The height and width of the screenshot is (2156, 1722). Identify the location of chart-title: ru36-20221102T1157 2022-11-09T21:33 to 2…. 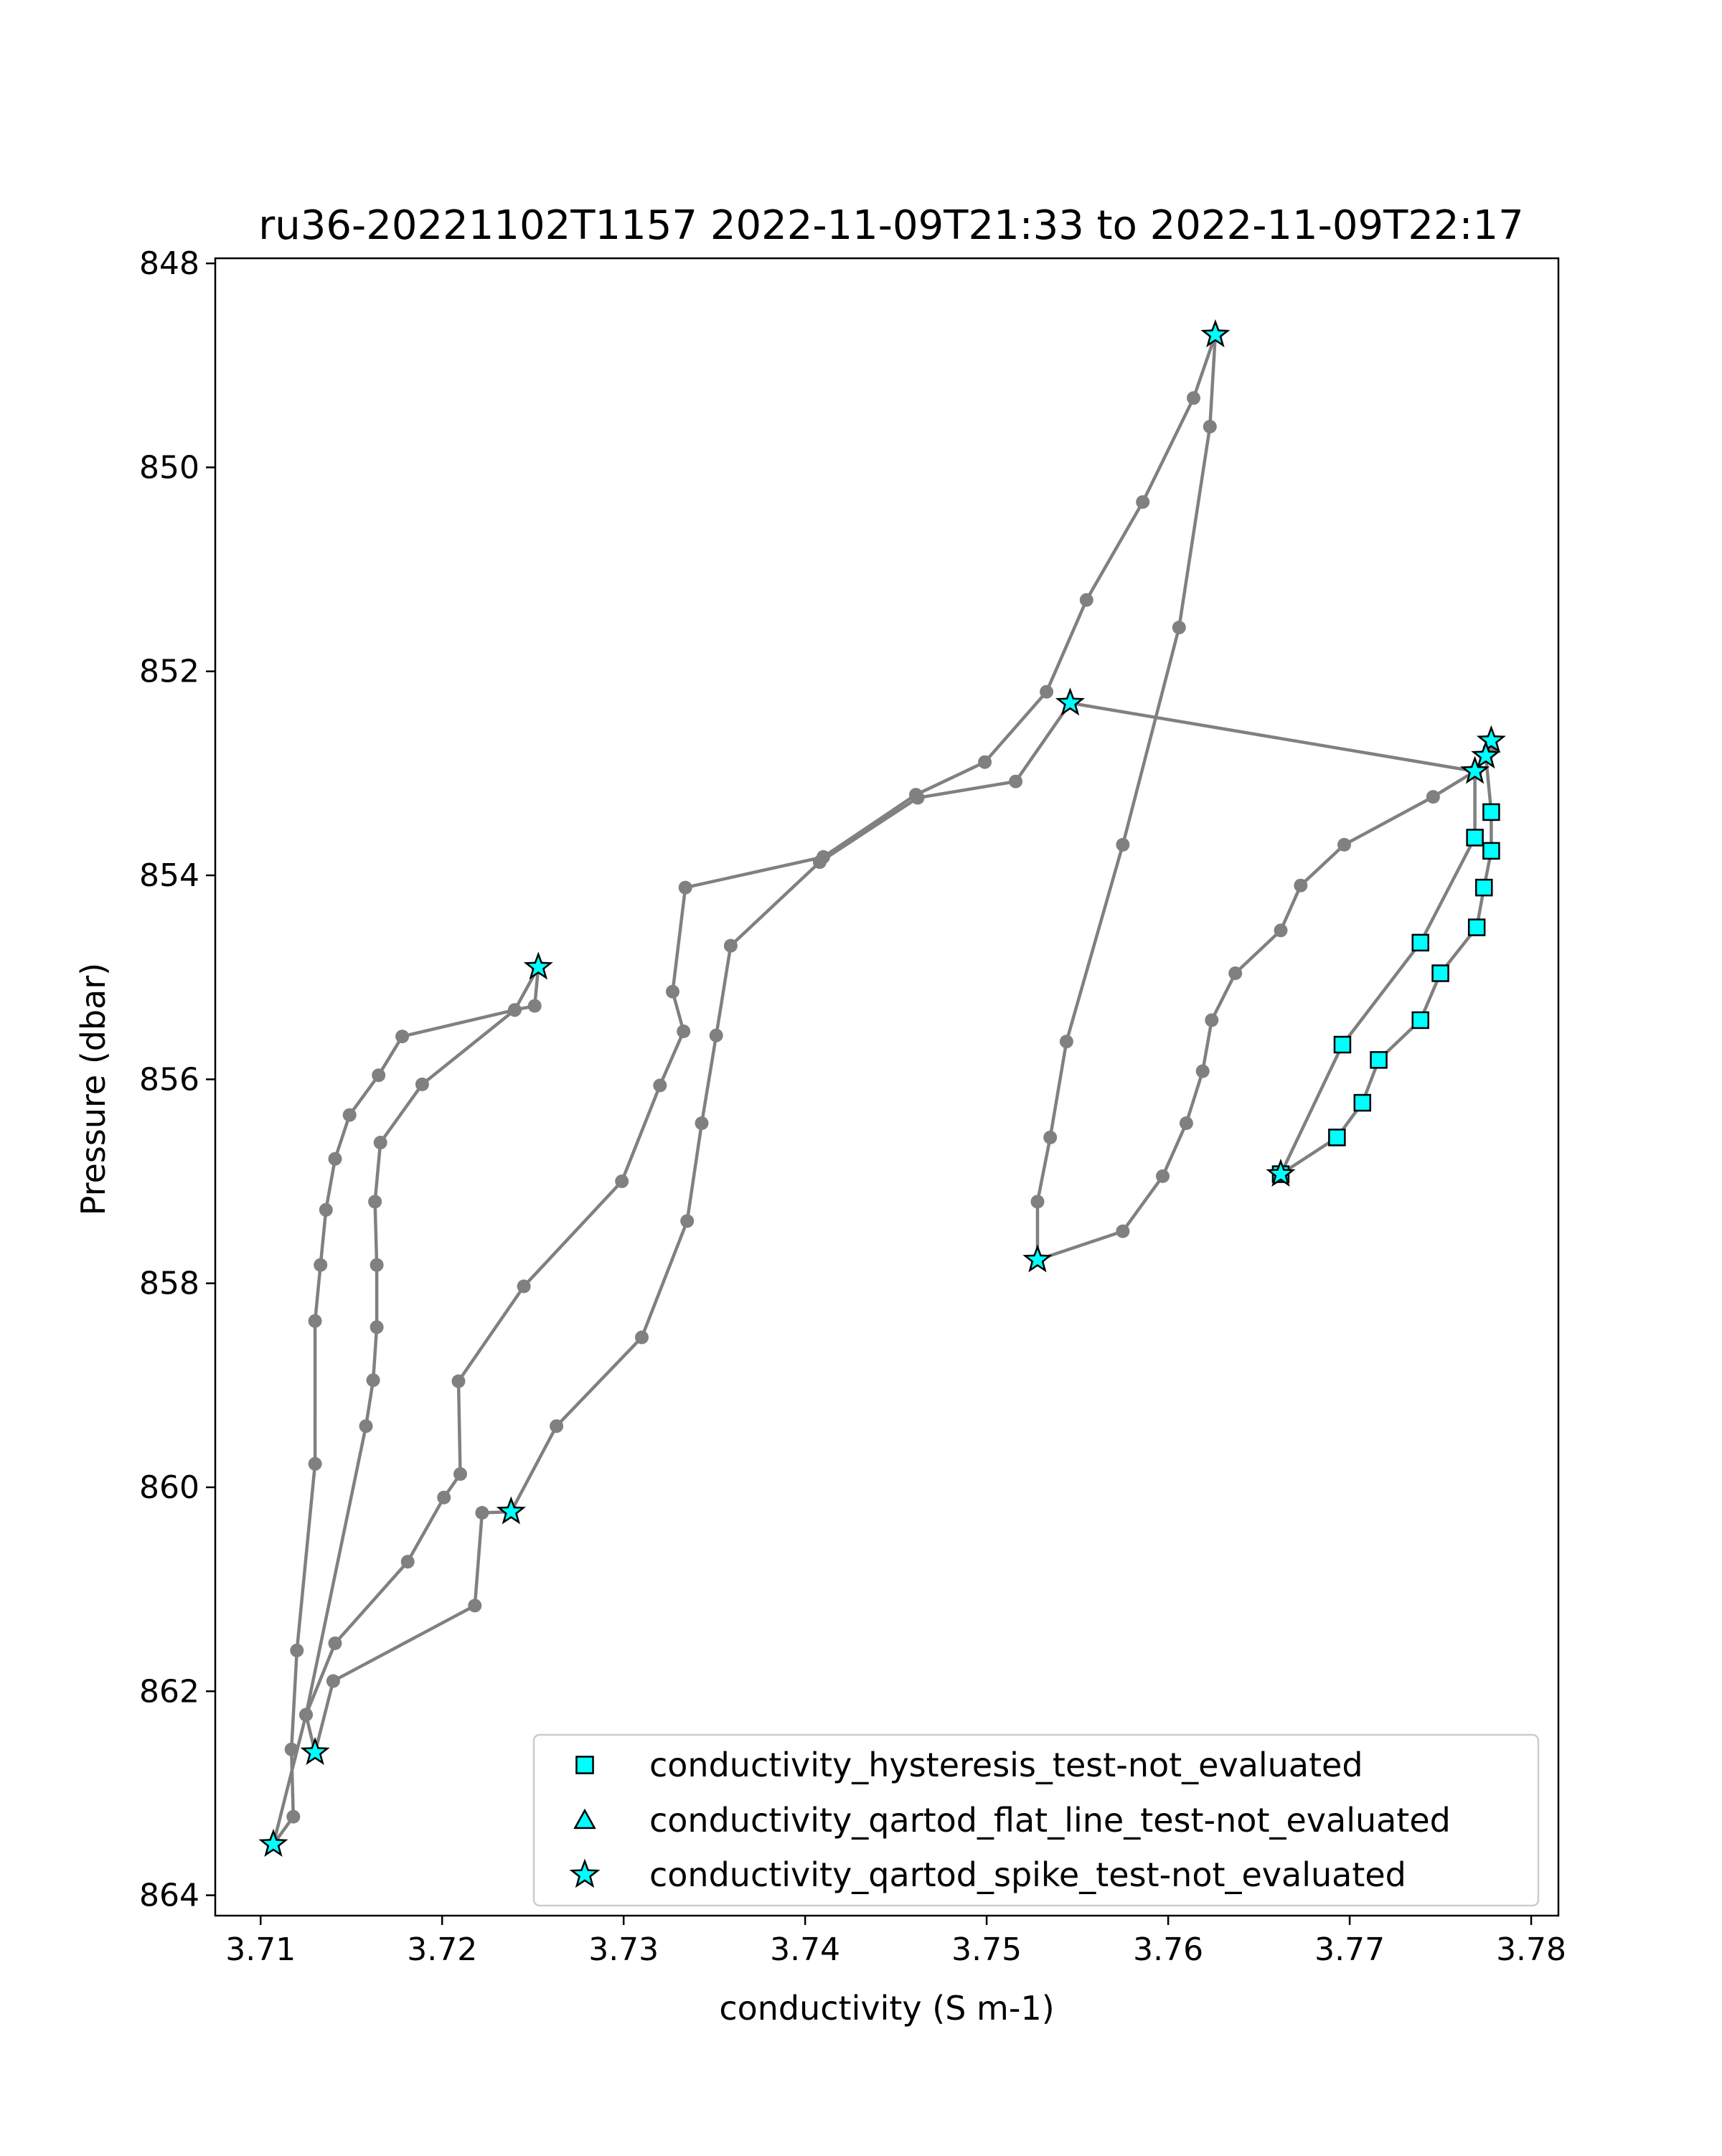
(891, 226).